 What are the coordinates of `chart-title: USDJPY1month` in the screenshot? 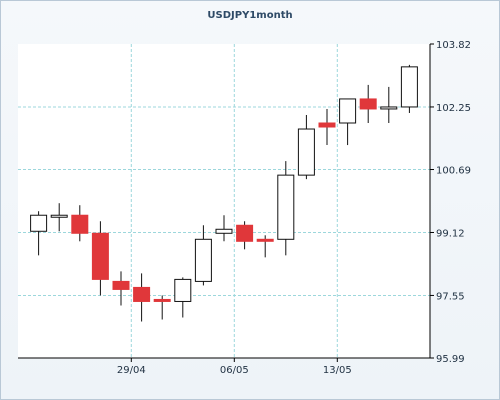 It's located at (250, 15).